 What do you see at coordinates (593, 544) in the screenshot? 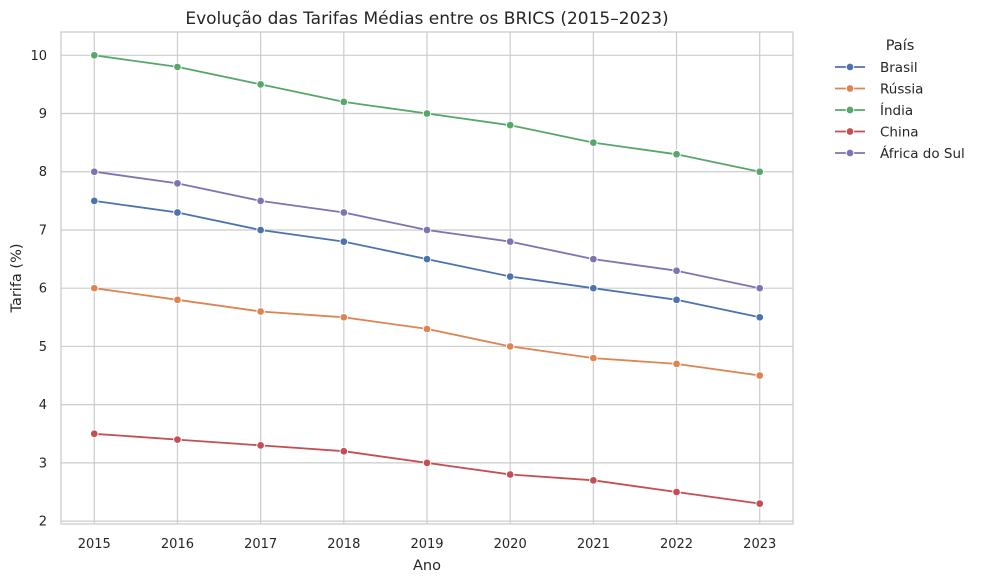
I see `x-tick-label: 2021` at bounding box center [593, 544].